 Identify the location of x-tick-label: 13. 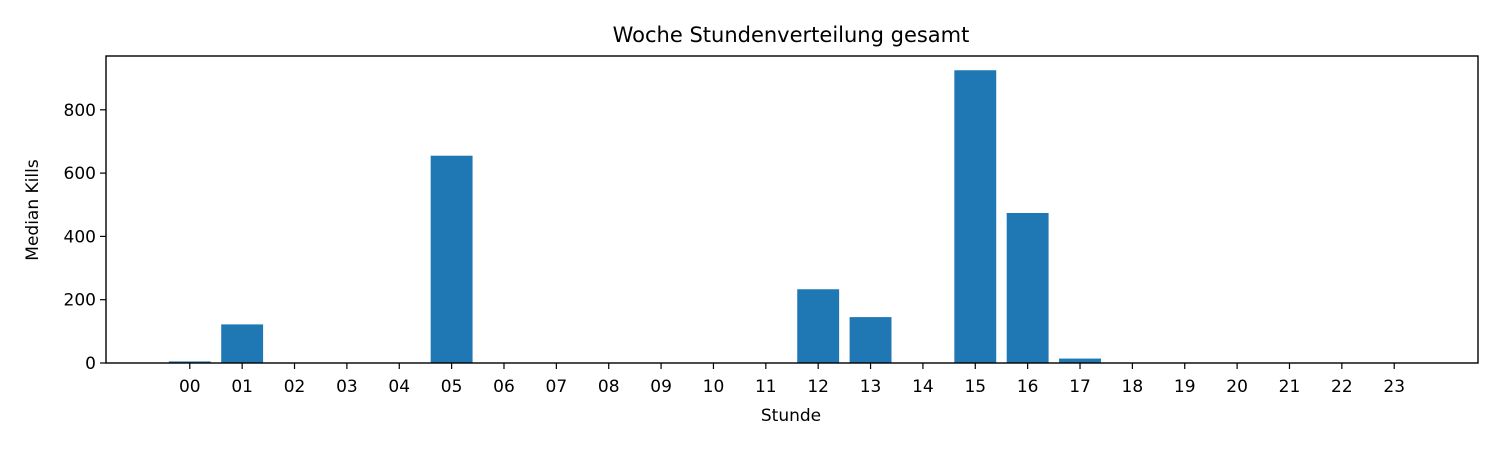
(871, 387).